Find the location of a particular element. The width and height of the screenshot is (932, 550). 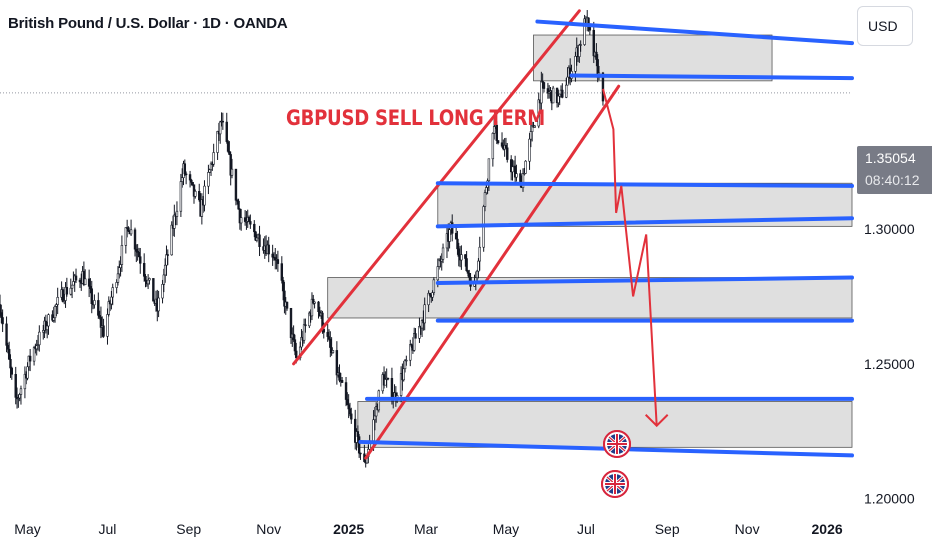

last-price-badge: 1.35054 08:40:12 is located at coordinates (894, 170).